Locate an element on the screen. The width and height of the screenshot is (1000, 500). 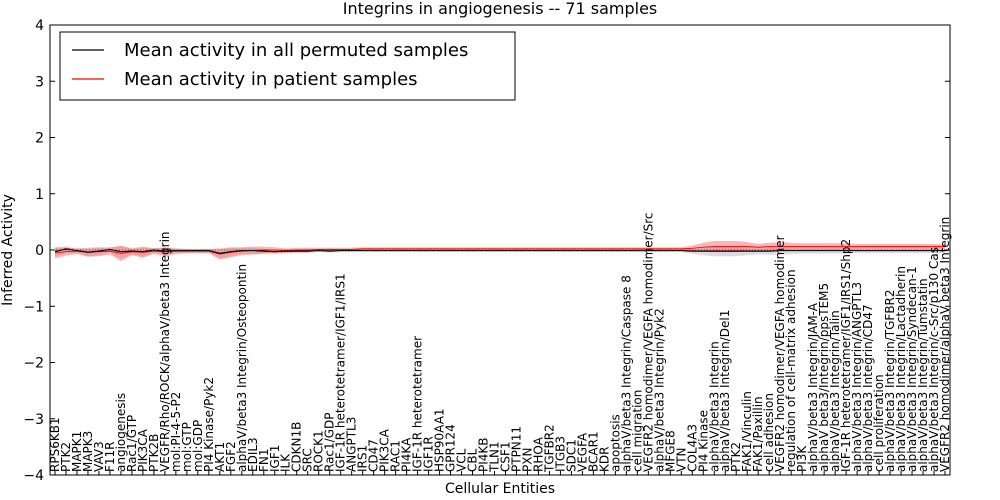
x-tick-label: alphaV/beta3 Integrin/Caspase 8 is located at coordinates (626, 373).